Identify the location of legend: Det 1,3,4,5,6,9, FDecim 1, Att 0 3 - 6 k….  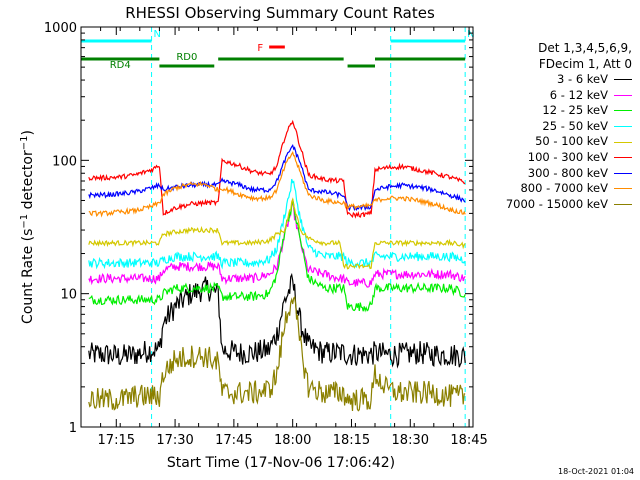
(556, 126).